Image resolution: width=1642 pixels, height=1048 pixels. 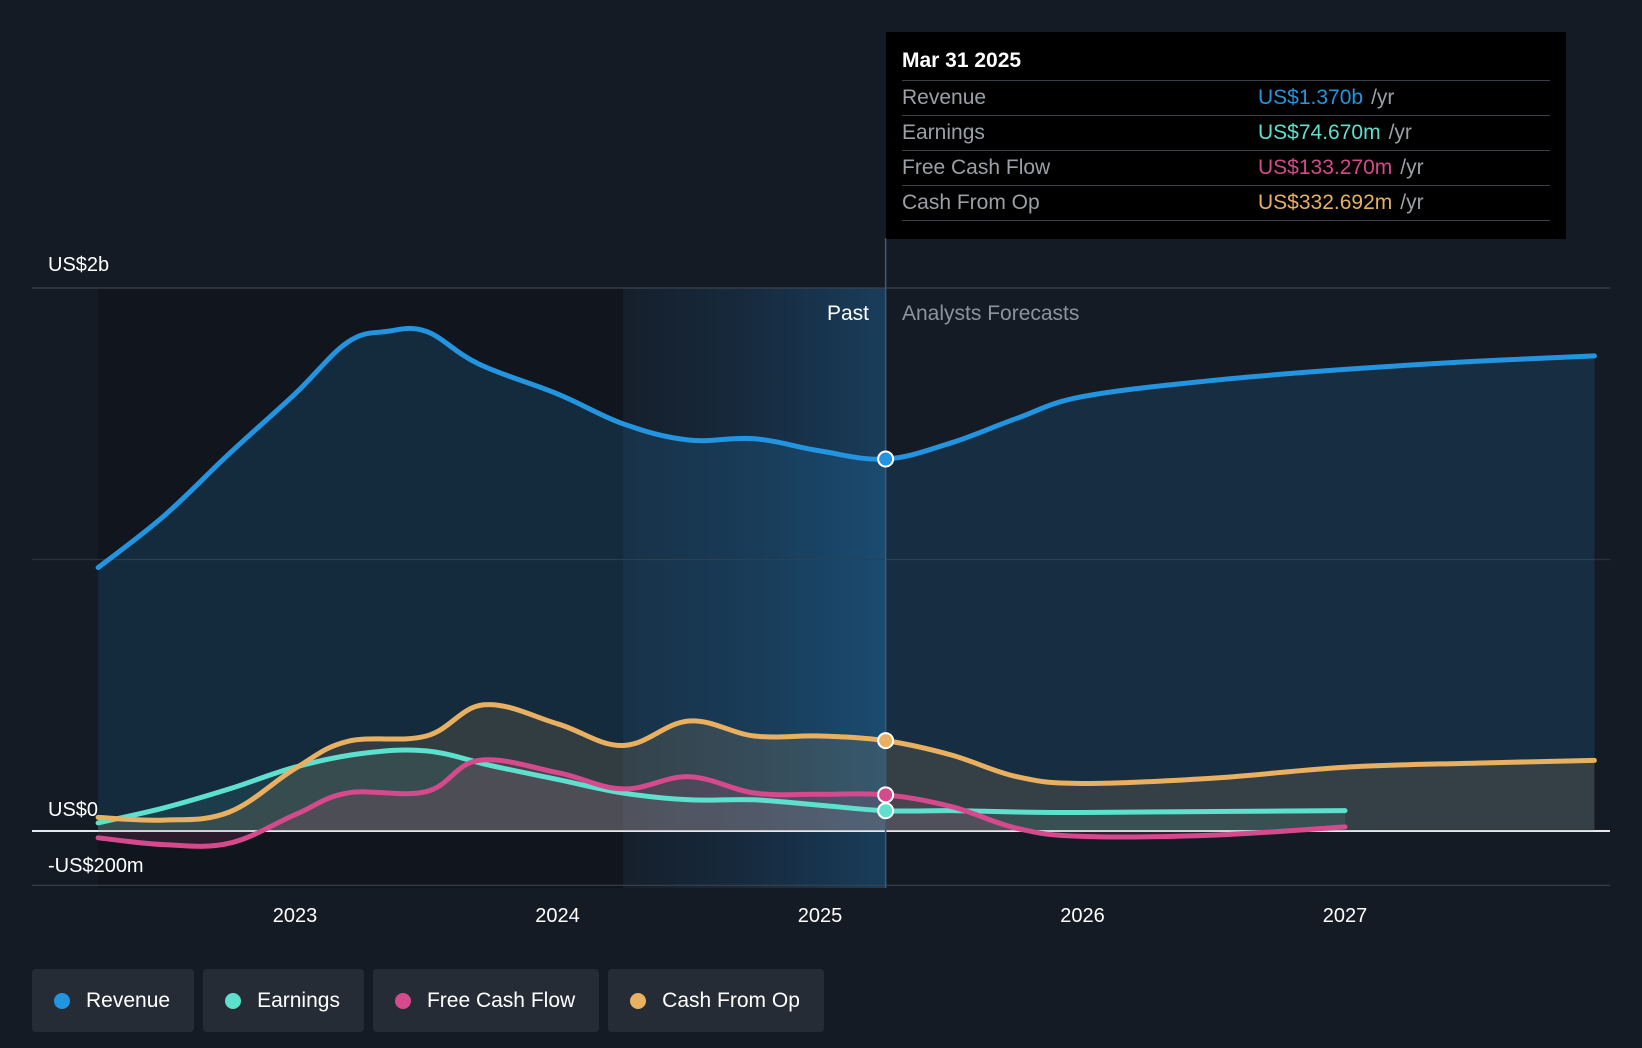 I want to click on tooltip-date: Mar 31 2025, so click(x=962, y=60).